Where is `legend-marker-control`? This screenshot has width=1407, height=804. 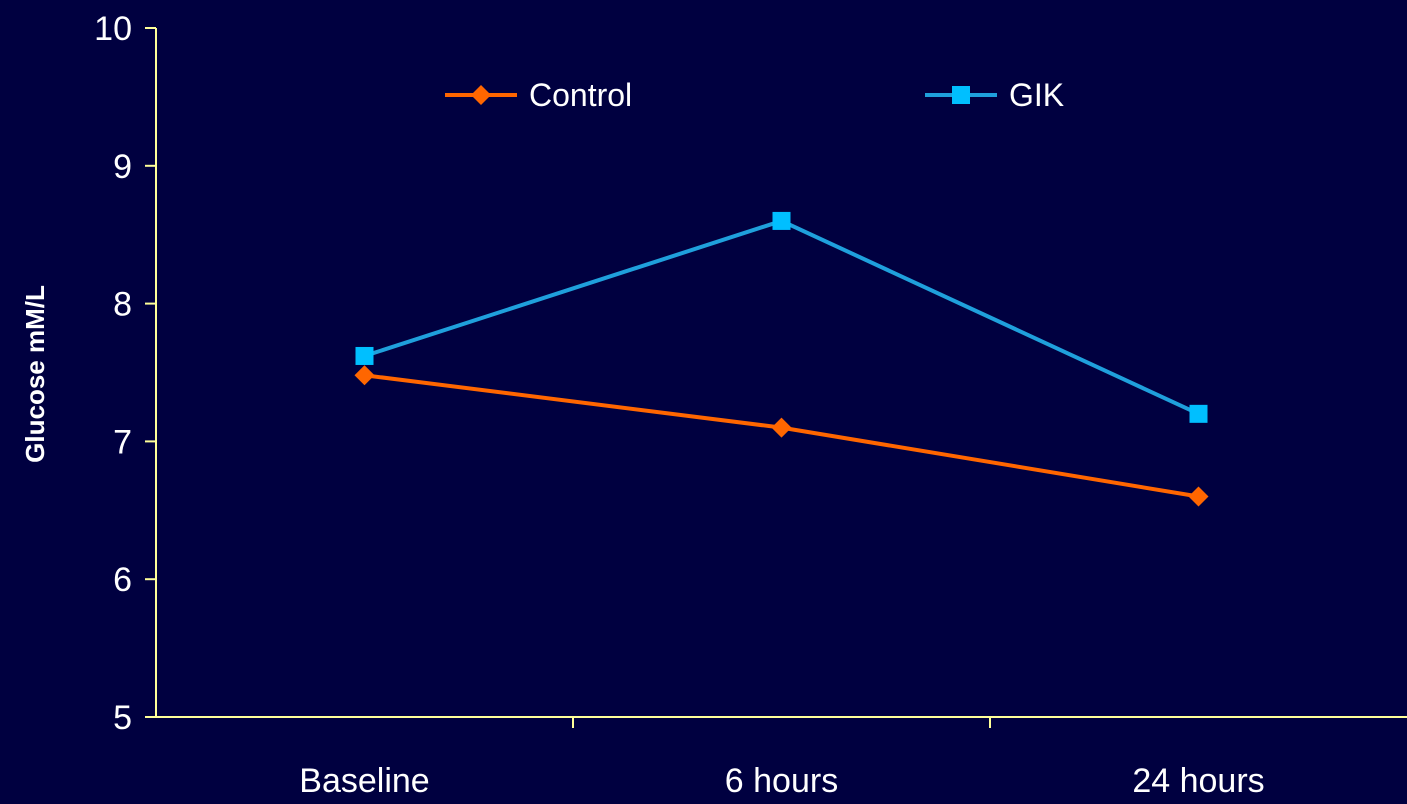
legend-marker-control is located at coordinates (481, 95).